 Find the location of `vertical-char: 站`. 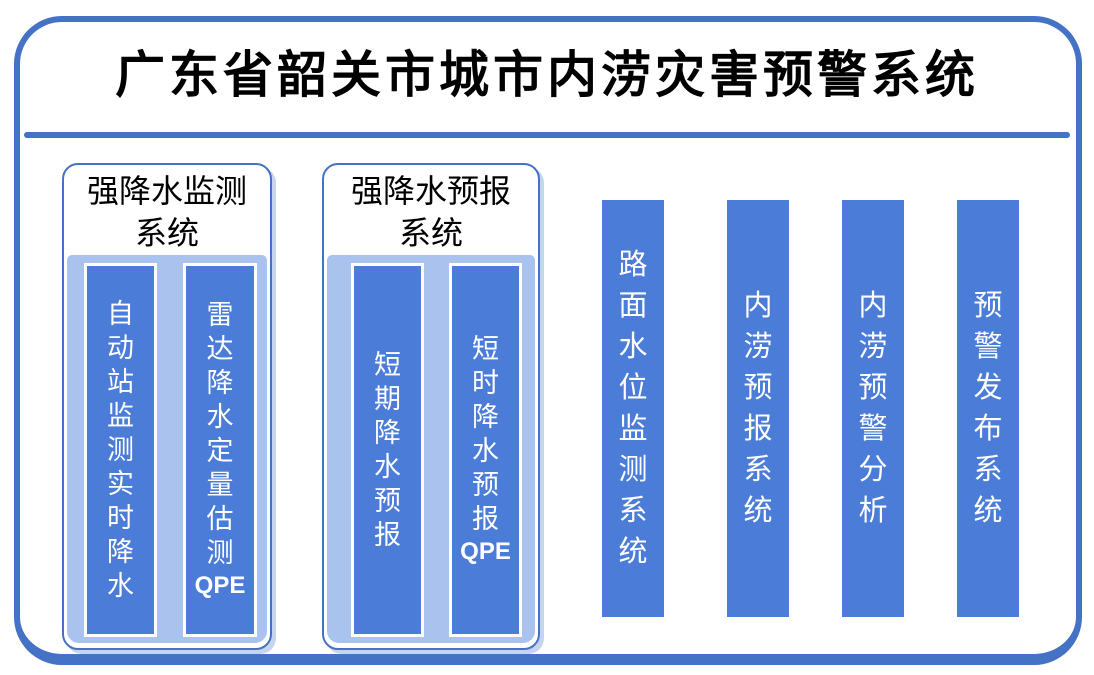

vertical-char: 站 is located at coordinates (120, 381).